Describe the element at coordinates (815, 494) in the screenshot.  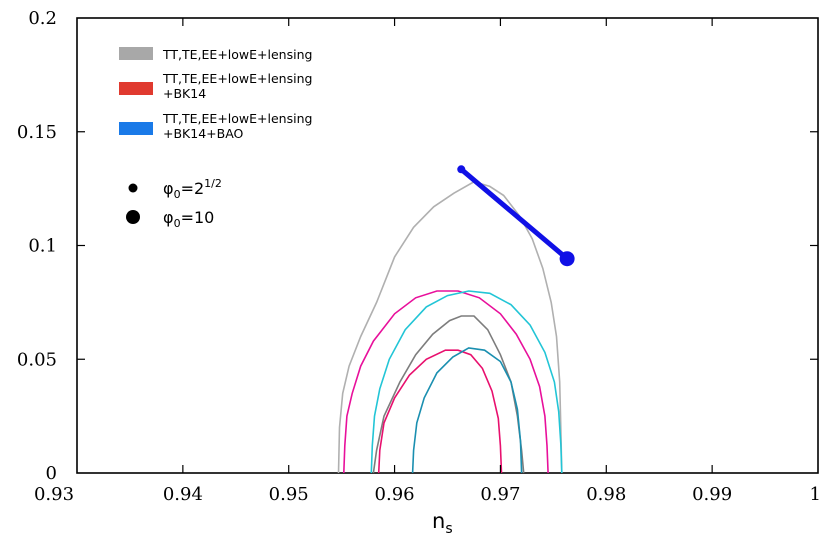
I see `x-tick-label: 1` at that location.